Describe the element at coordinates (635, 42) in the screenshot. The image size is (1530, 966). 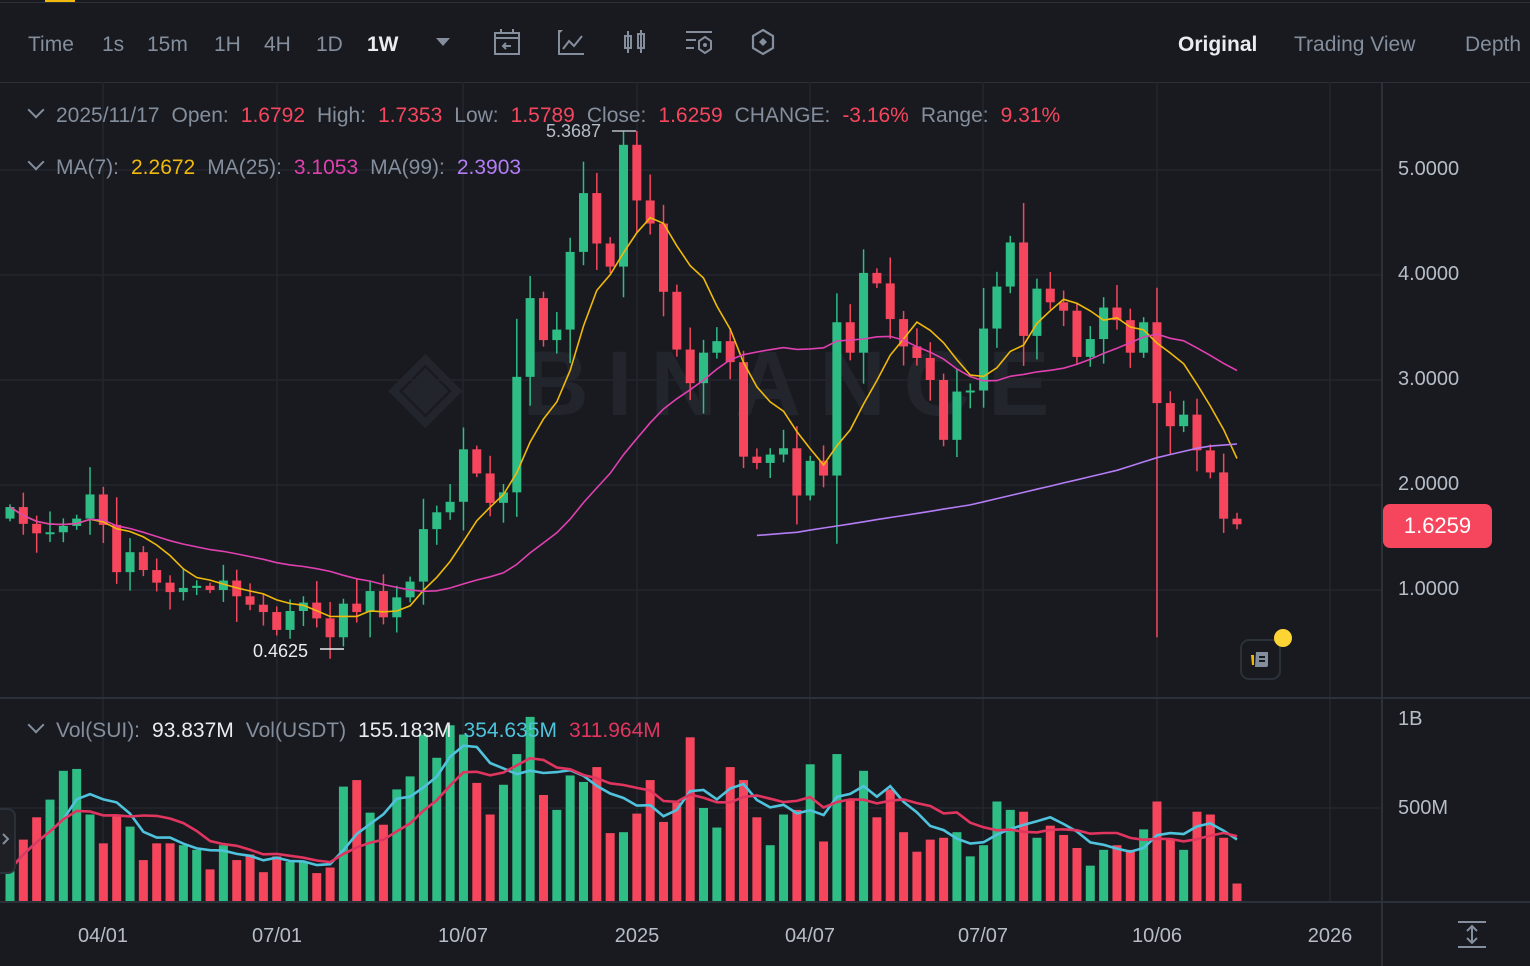
I see `candle-type-icon` at that location.